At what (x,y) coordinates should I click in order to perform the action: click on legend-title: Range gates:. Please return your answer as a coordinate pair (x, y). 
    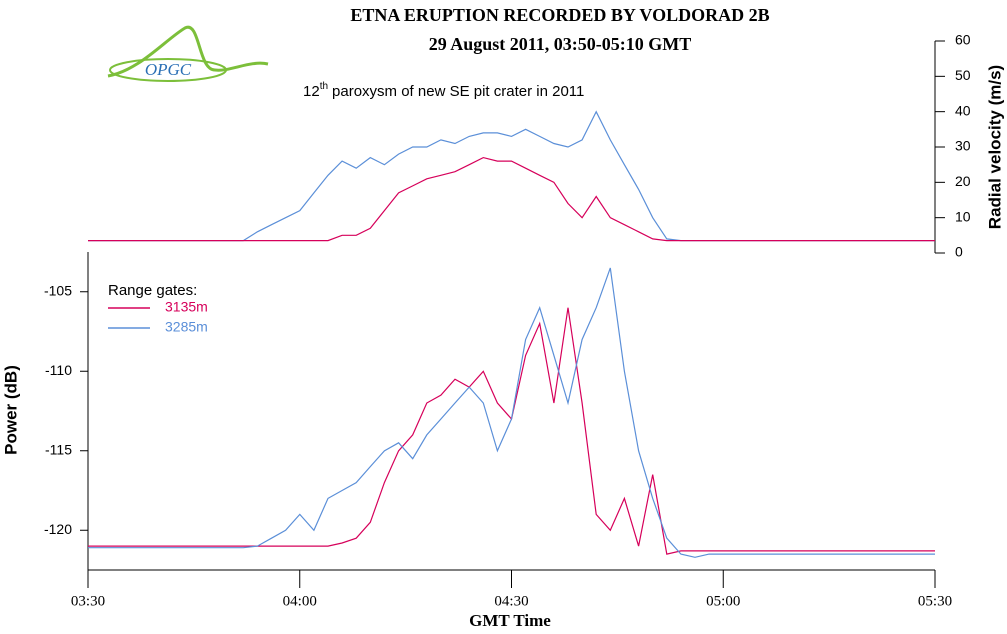
    Looking at the image, I should click on (152, 290).